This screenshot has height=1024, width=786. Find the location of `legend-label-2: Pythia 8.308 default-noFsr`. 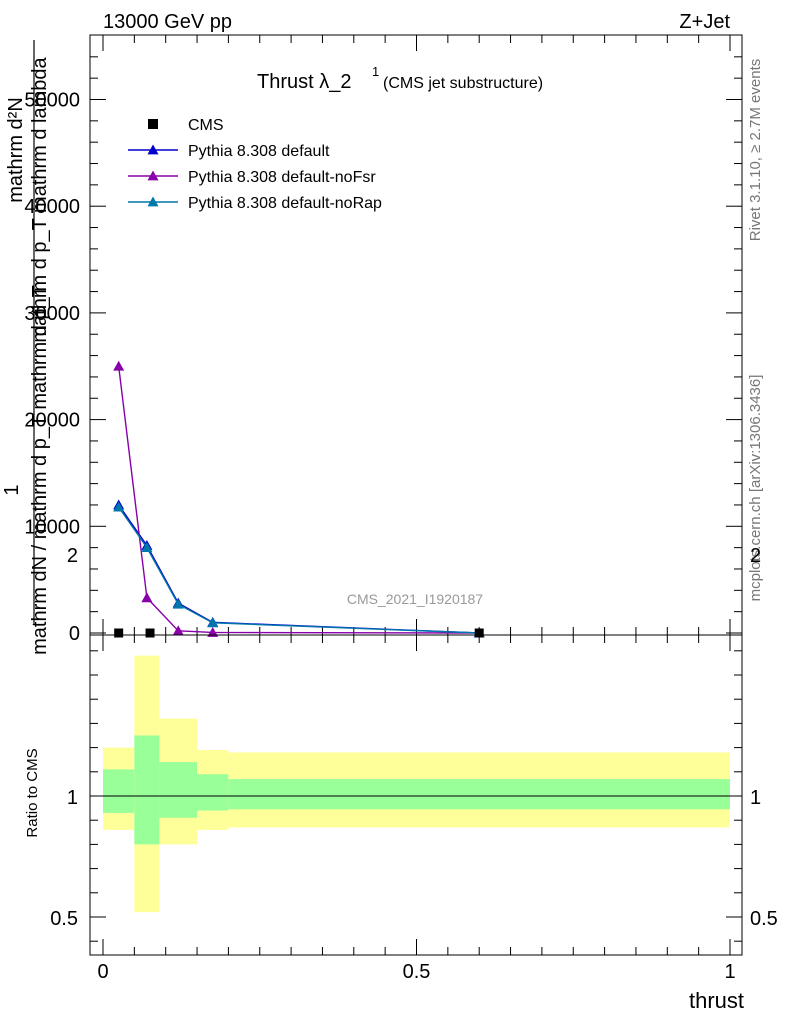

legend-label-2: Pythia 8.308 default-noFsr is located at coordinates (282, 177).